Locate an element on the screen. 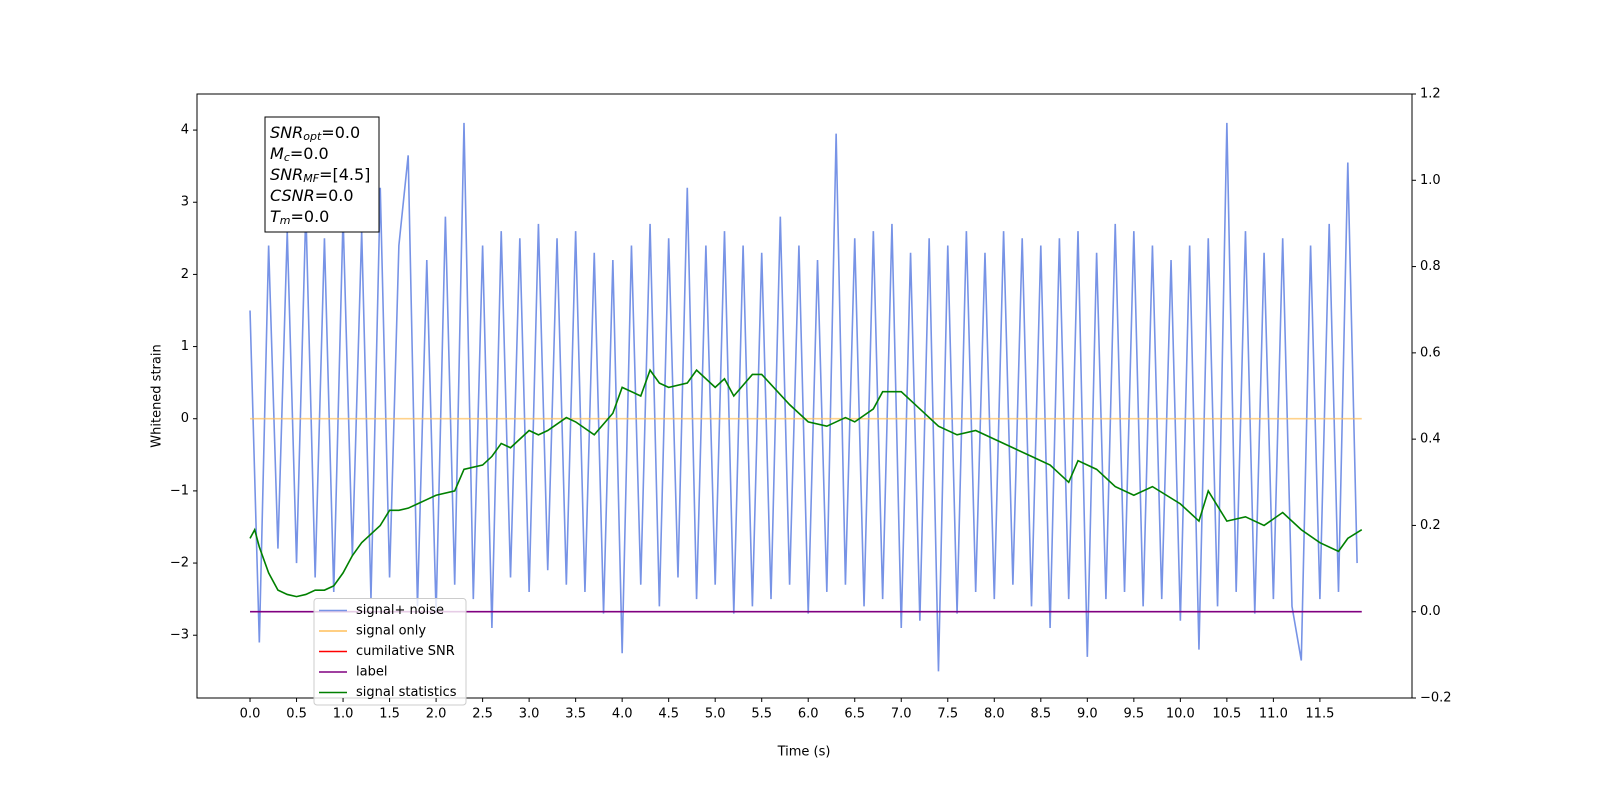 The height and width of the screenshot is (800, 1600). x-tick-label: 0.0 is located at coordinates (250, 714).